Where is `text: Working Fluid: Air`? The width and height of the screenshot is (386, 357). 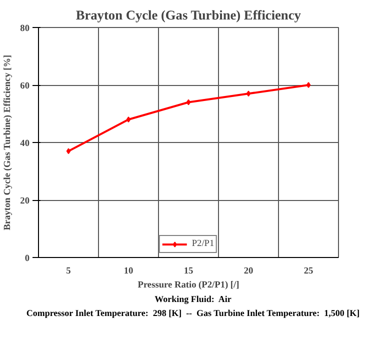
text: Working Fluid: Air is located at coordinates (193, 299).